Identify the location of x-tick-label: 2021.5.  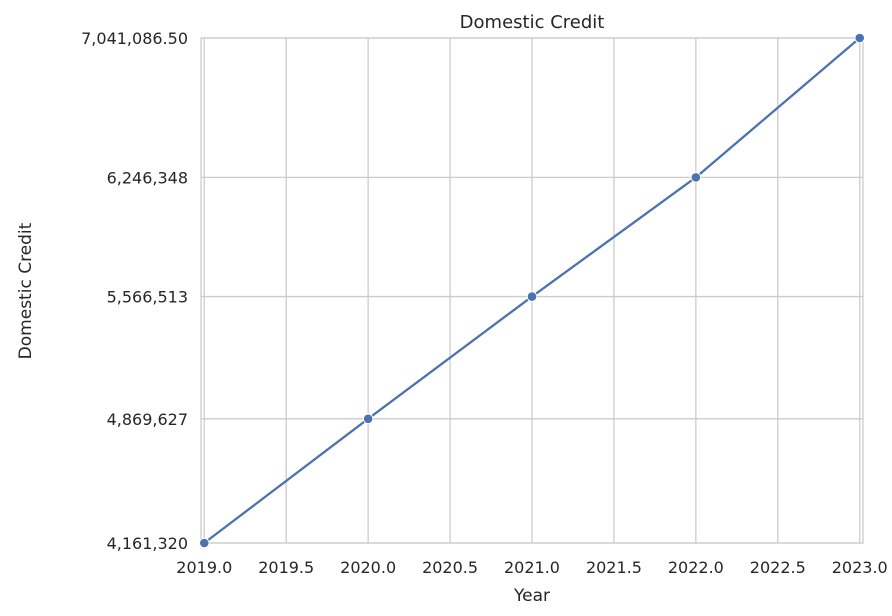
(614, 567).